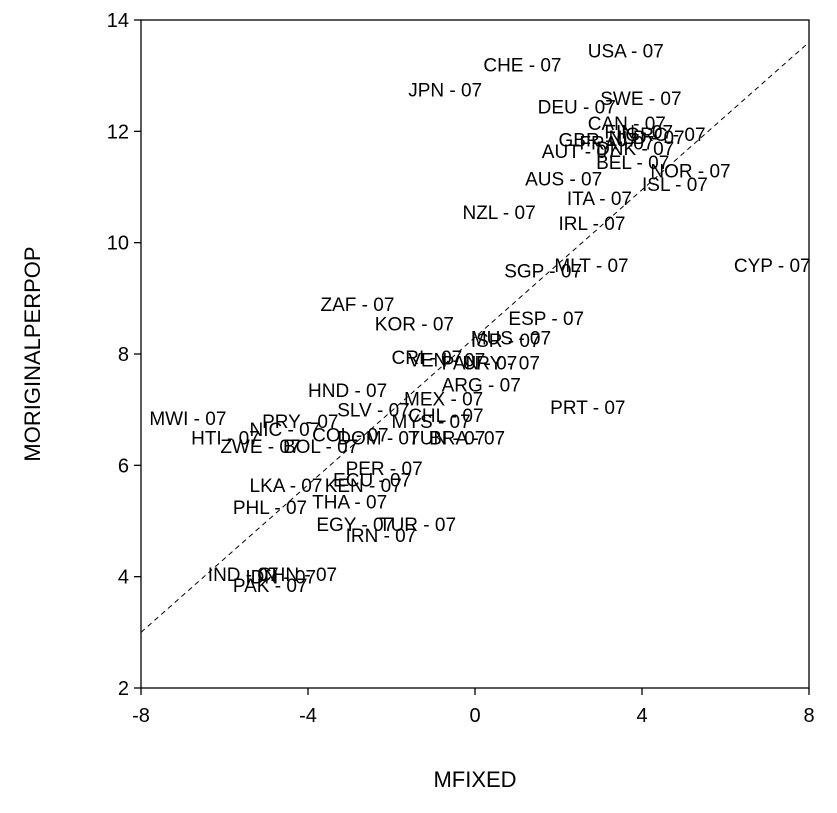 This screenshot has height=813, width=837. Describe the element at coordinates (591, 266) in the screenshot. I see `point-label: MLT - 07` at that location.